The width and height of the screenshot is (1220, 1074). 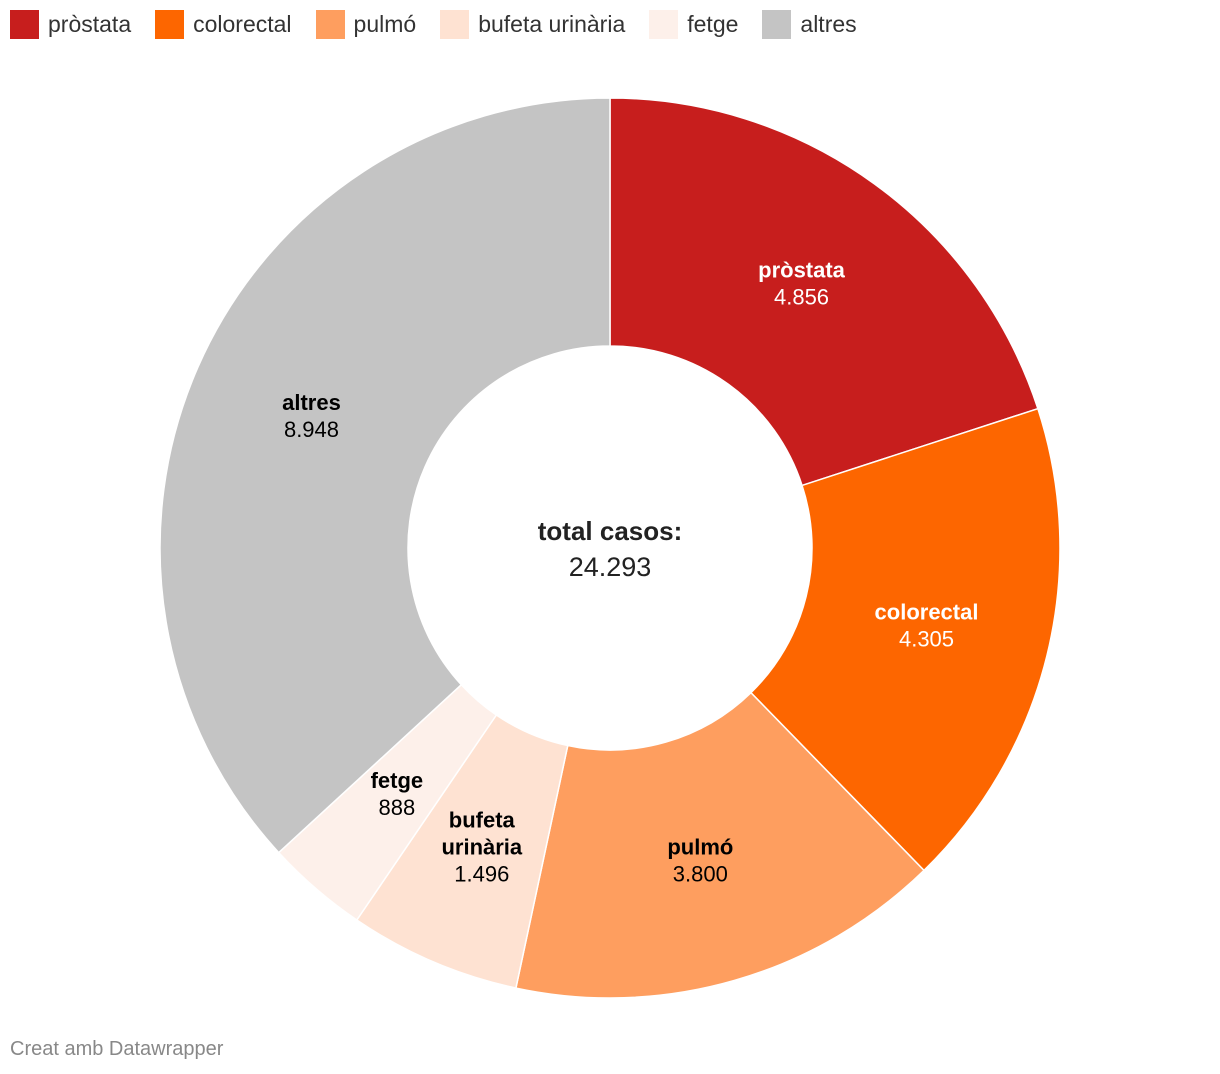 I want to click on legend-label: colorectal, so click(x=242, y=23).